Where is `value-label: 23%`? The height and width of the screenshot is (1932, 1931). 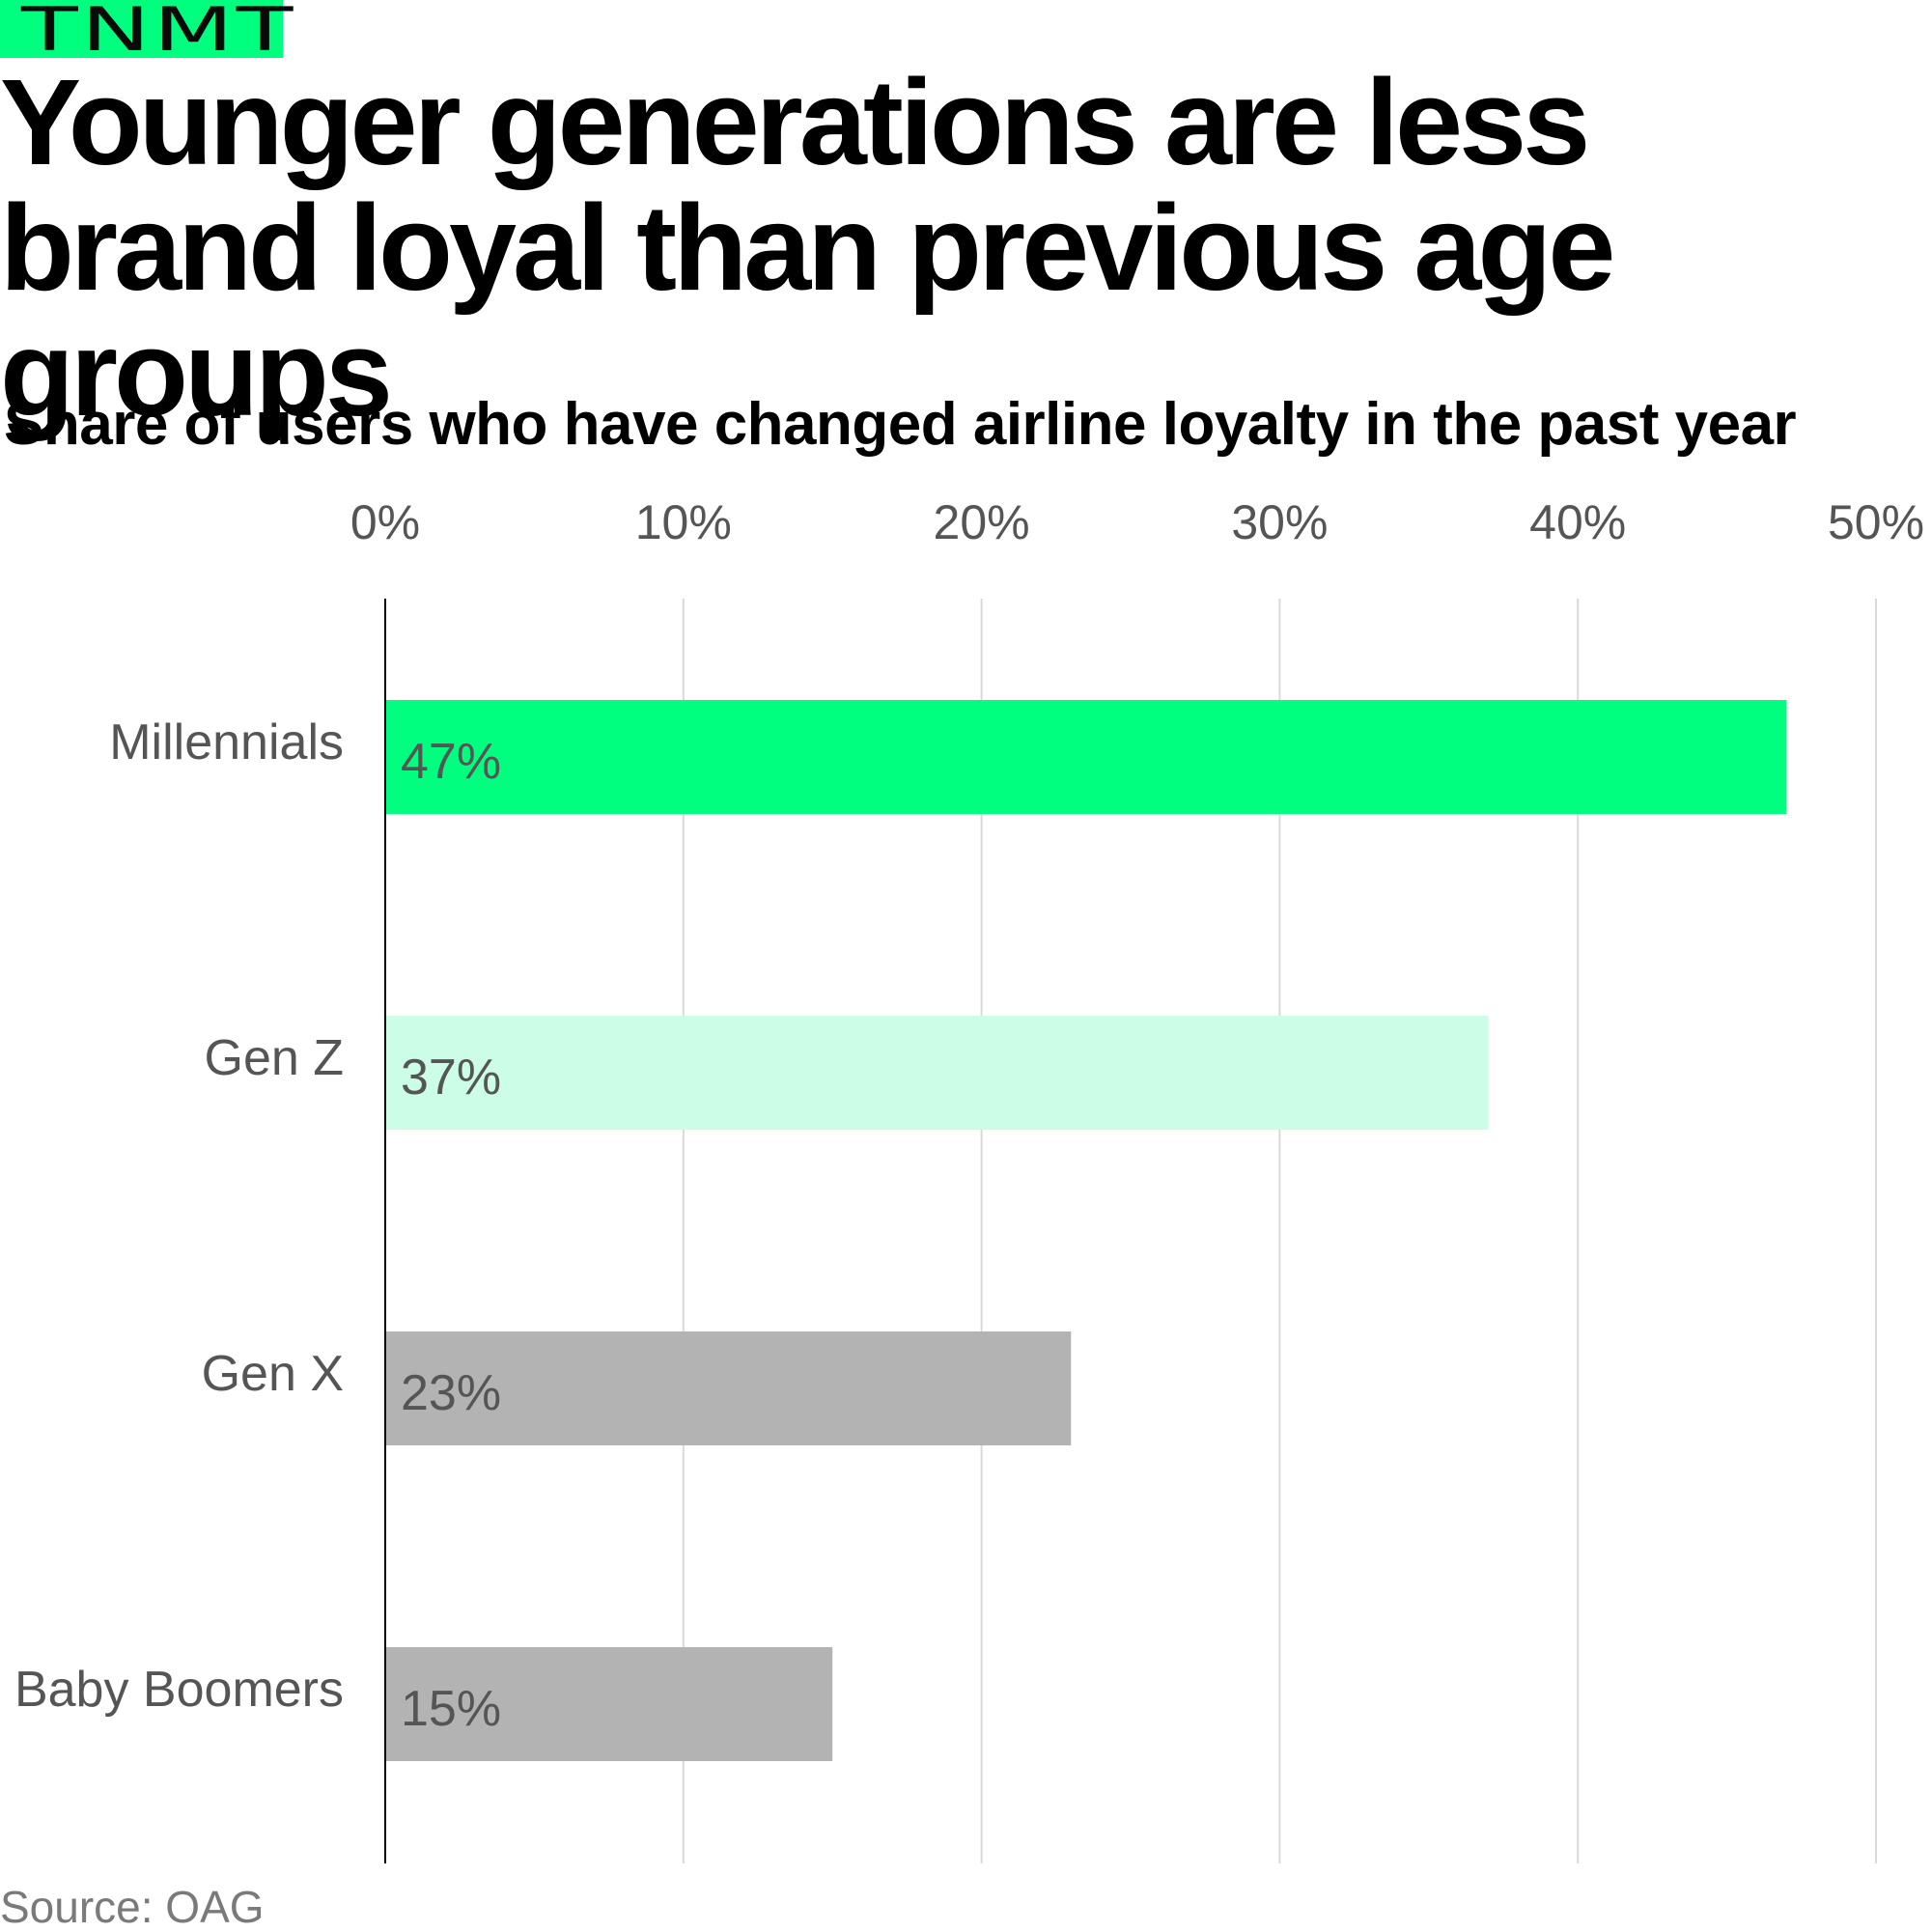 value-label: 23% is located at coordinates (451, 1393).